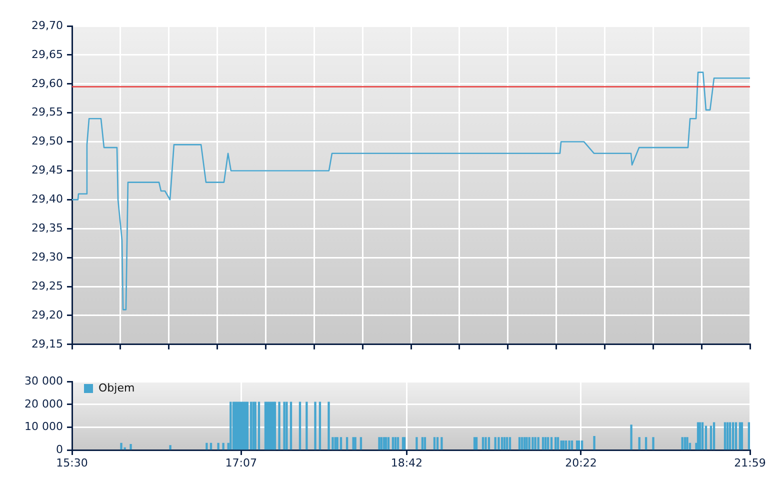 This screenshot has height=490, width=780. Describe the element at coordinates (47, 315) in the screenshot. I see `y-tick-label: 29,20` at that location.